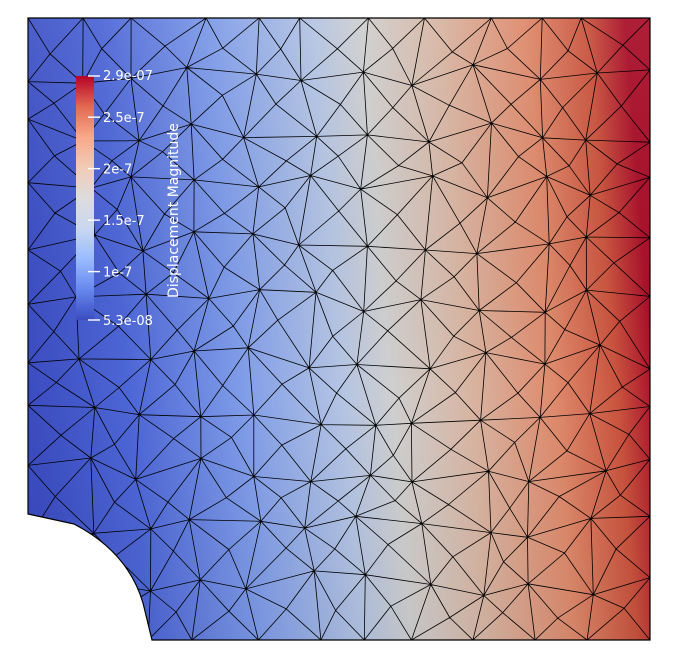  Describe the element at coordinates (128, 76) in the screenshot. I see `colorbar-max-label: 2.9e-07` at that location.